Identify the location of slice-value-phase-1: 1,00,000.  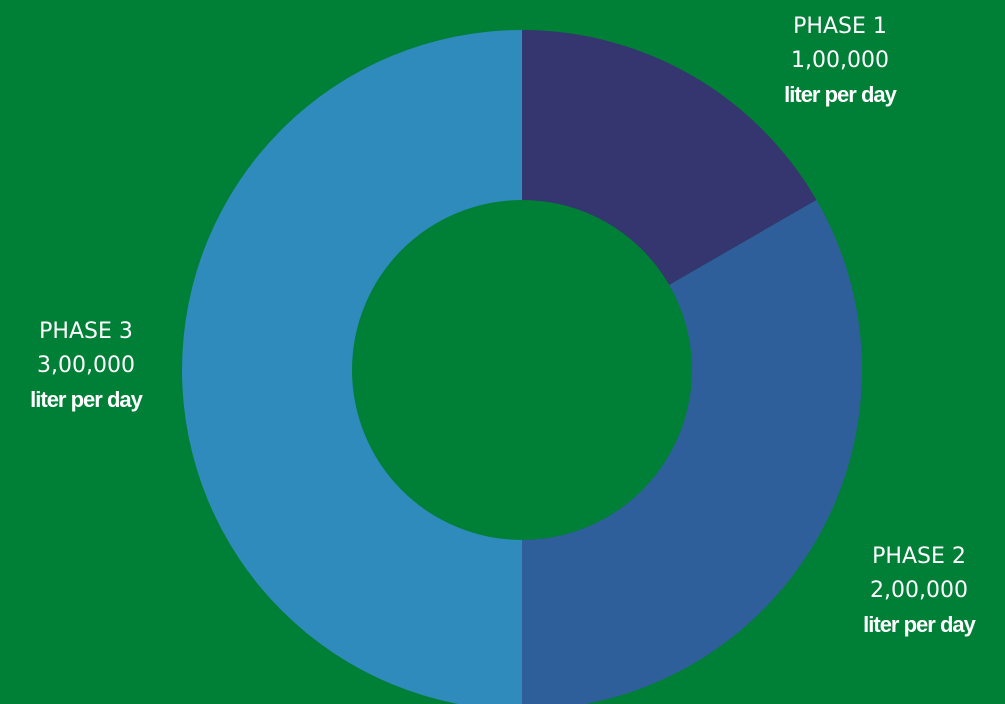
(840, 60).